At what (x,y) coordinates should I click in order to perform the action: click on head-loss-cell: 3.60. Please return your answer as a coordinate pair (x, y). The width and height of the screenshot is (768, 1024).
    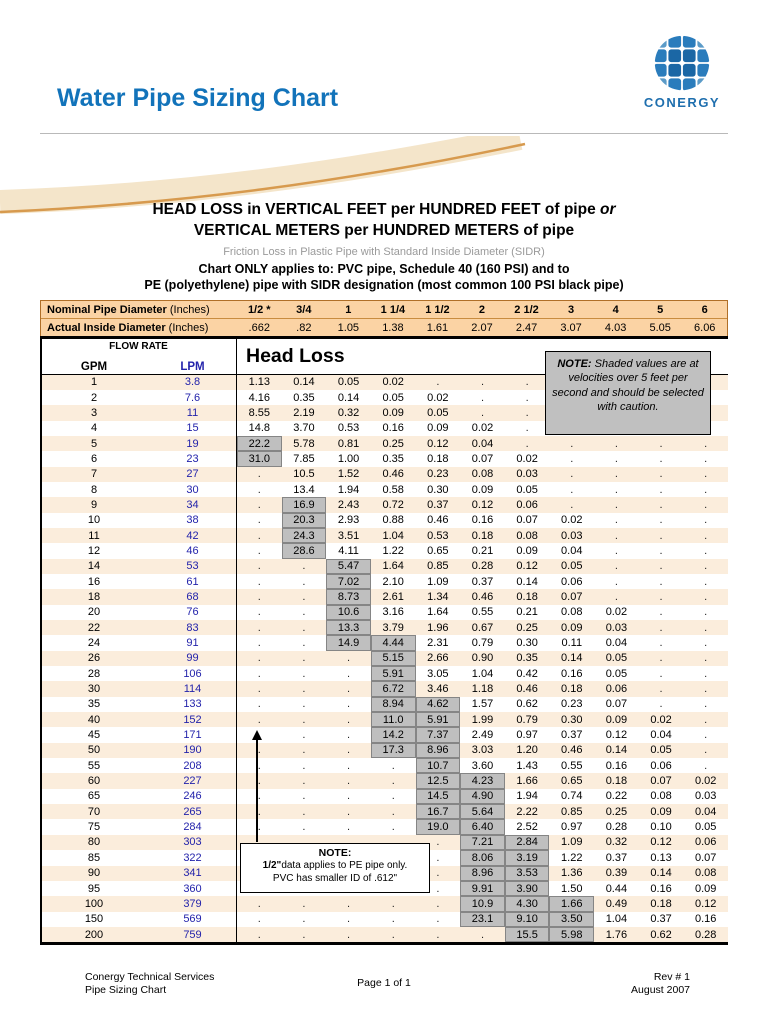
    Looking at the image, I should click on (482, 765).